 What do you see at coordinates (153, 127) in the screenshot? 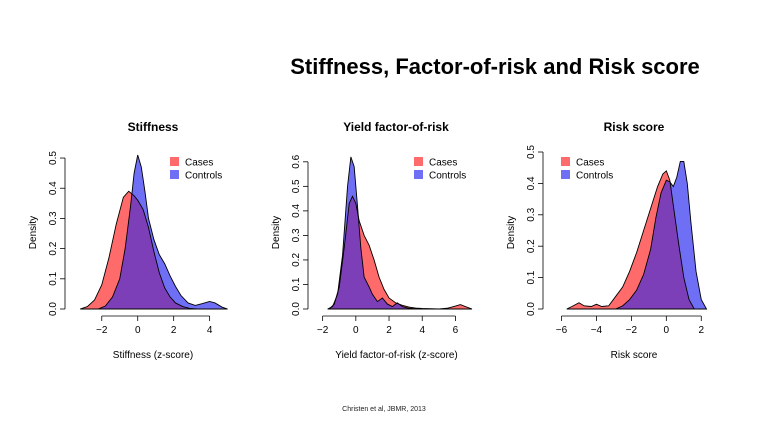
I see `chart-title: Stiffness` at bounding box center [153, 127].